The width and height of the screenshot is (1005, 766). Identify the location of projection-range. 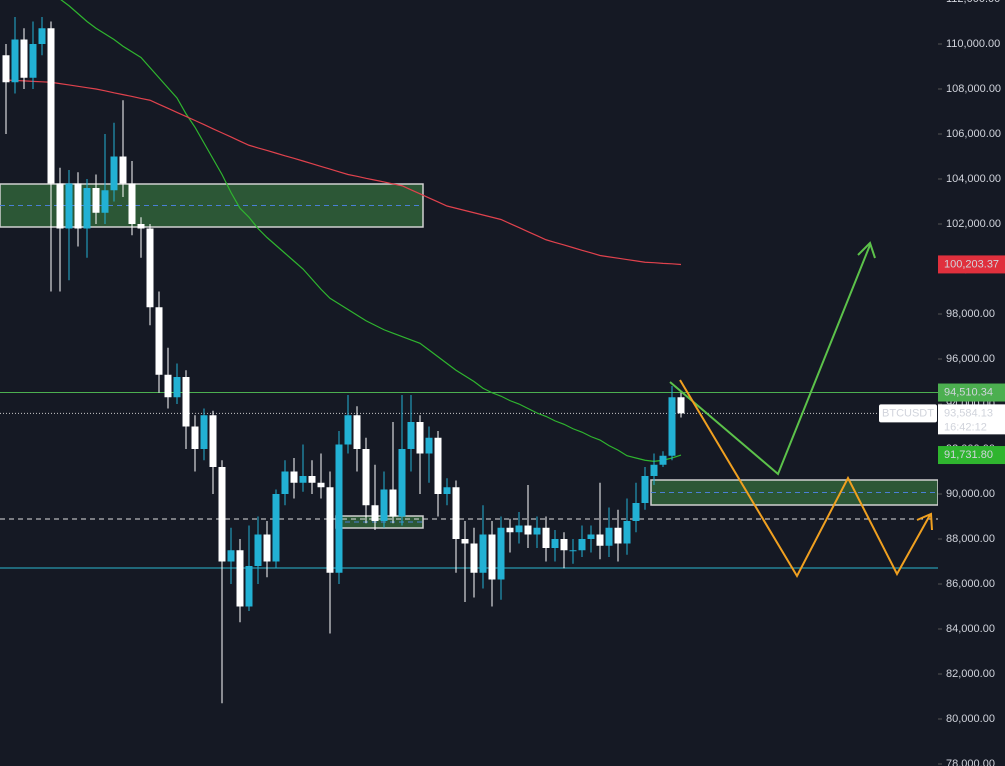
(805, 479).